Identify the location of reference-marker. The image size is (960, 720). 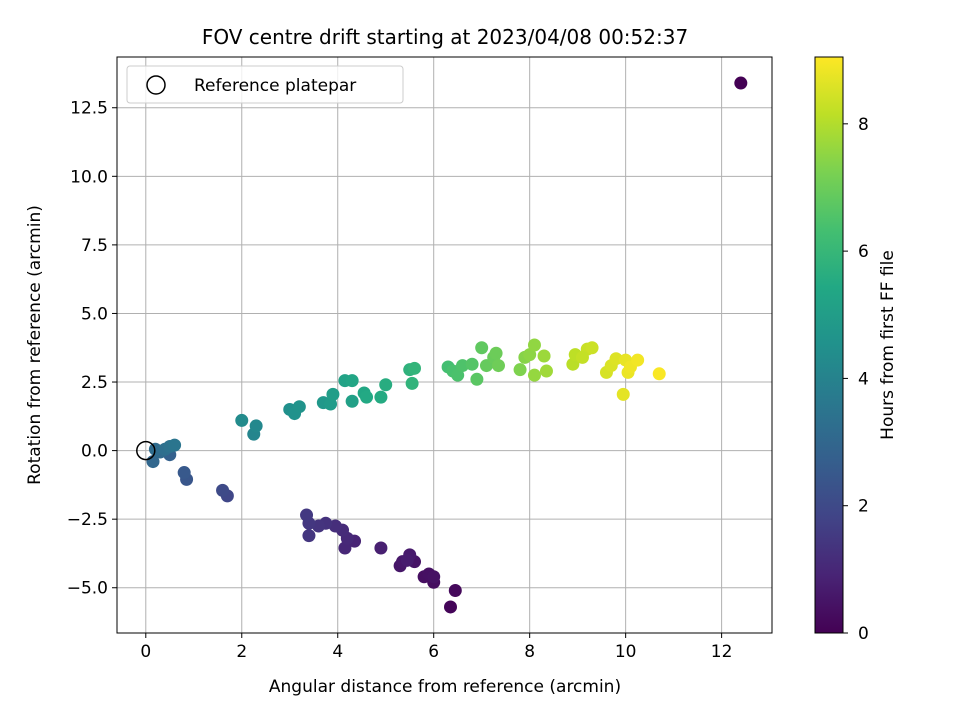
(146, 450).